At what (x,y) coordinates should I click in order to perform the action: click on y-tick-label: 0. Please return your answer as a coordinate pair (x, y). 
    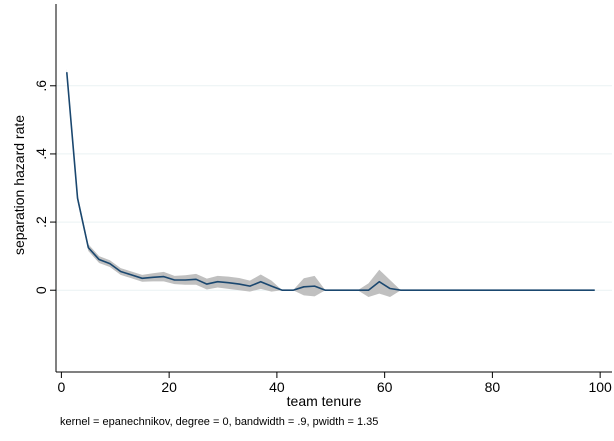
    Looking at the image, I should click on (41, 290).